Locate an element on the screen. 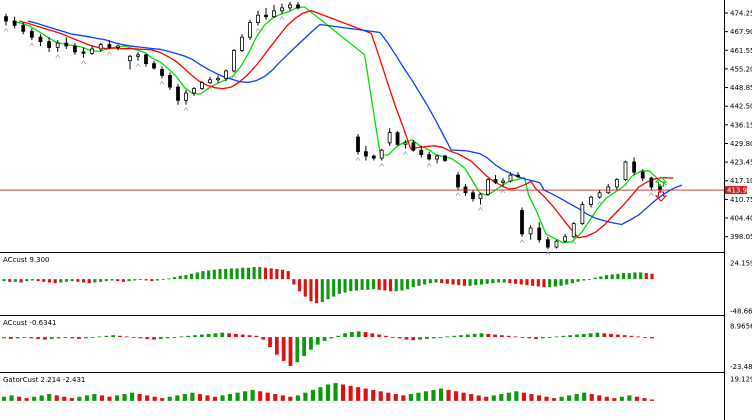 The image size is (752, 420). price-tick-label: 429.80 is located at coordinates (741, 144).